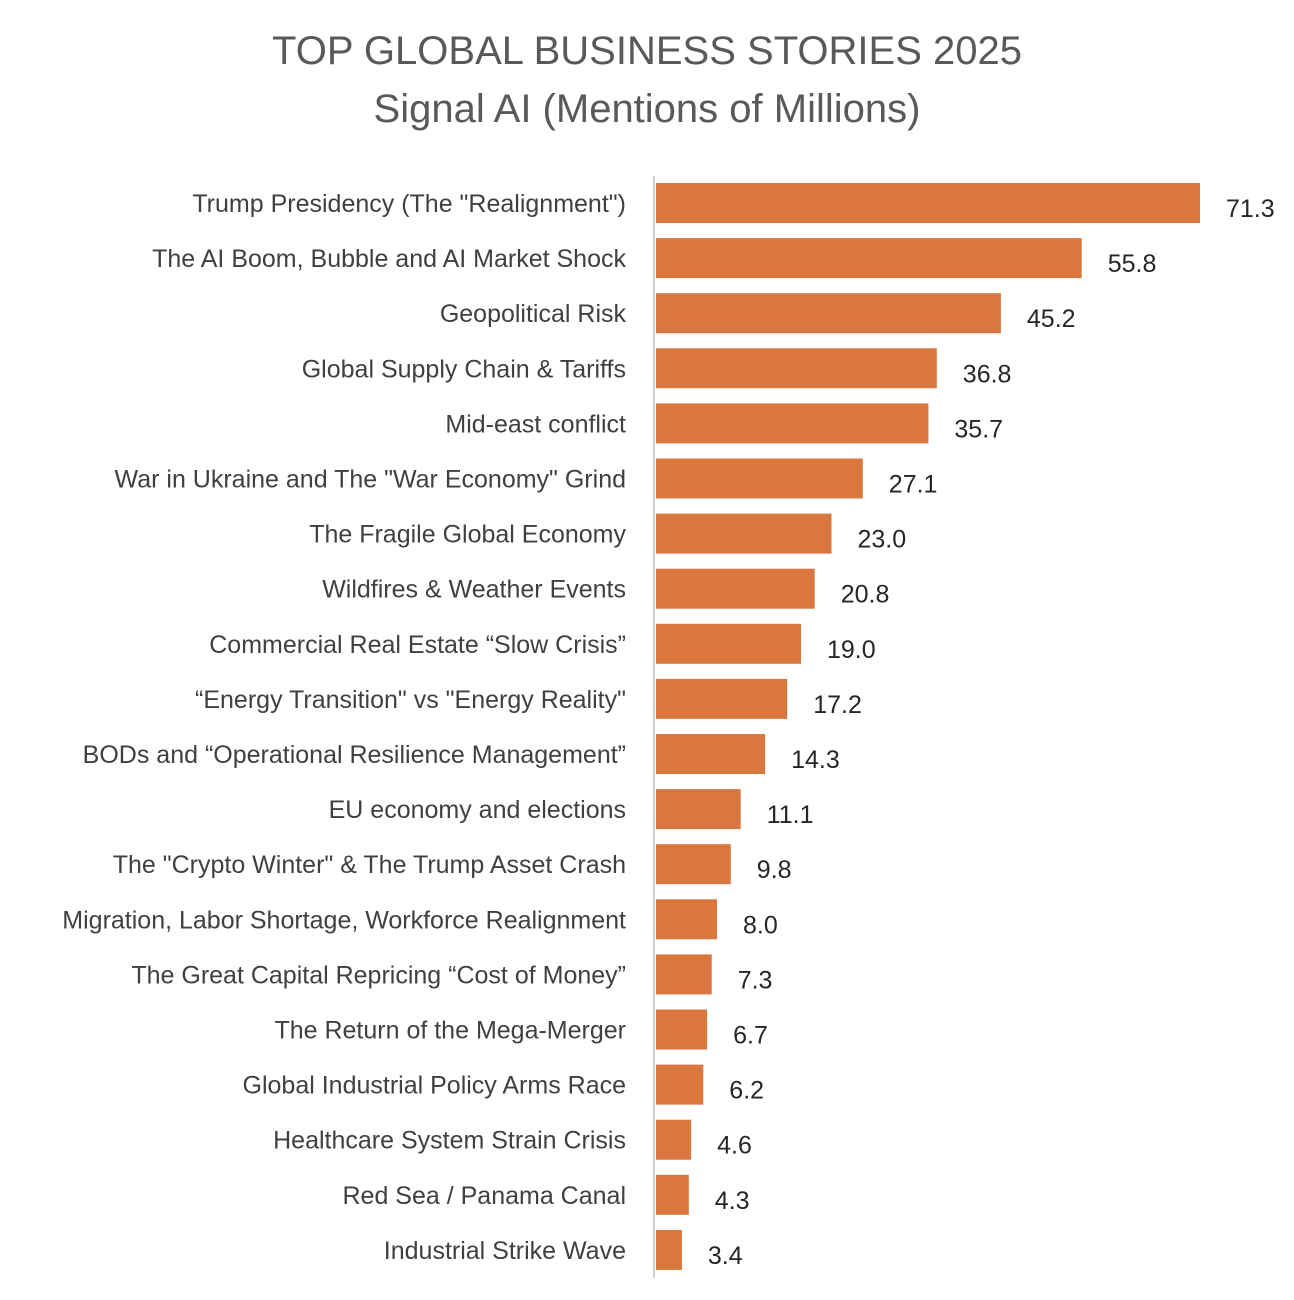  I want to click on value-label-14: 8.0, so click(760, 925).